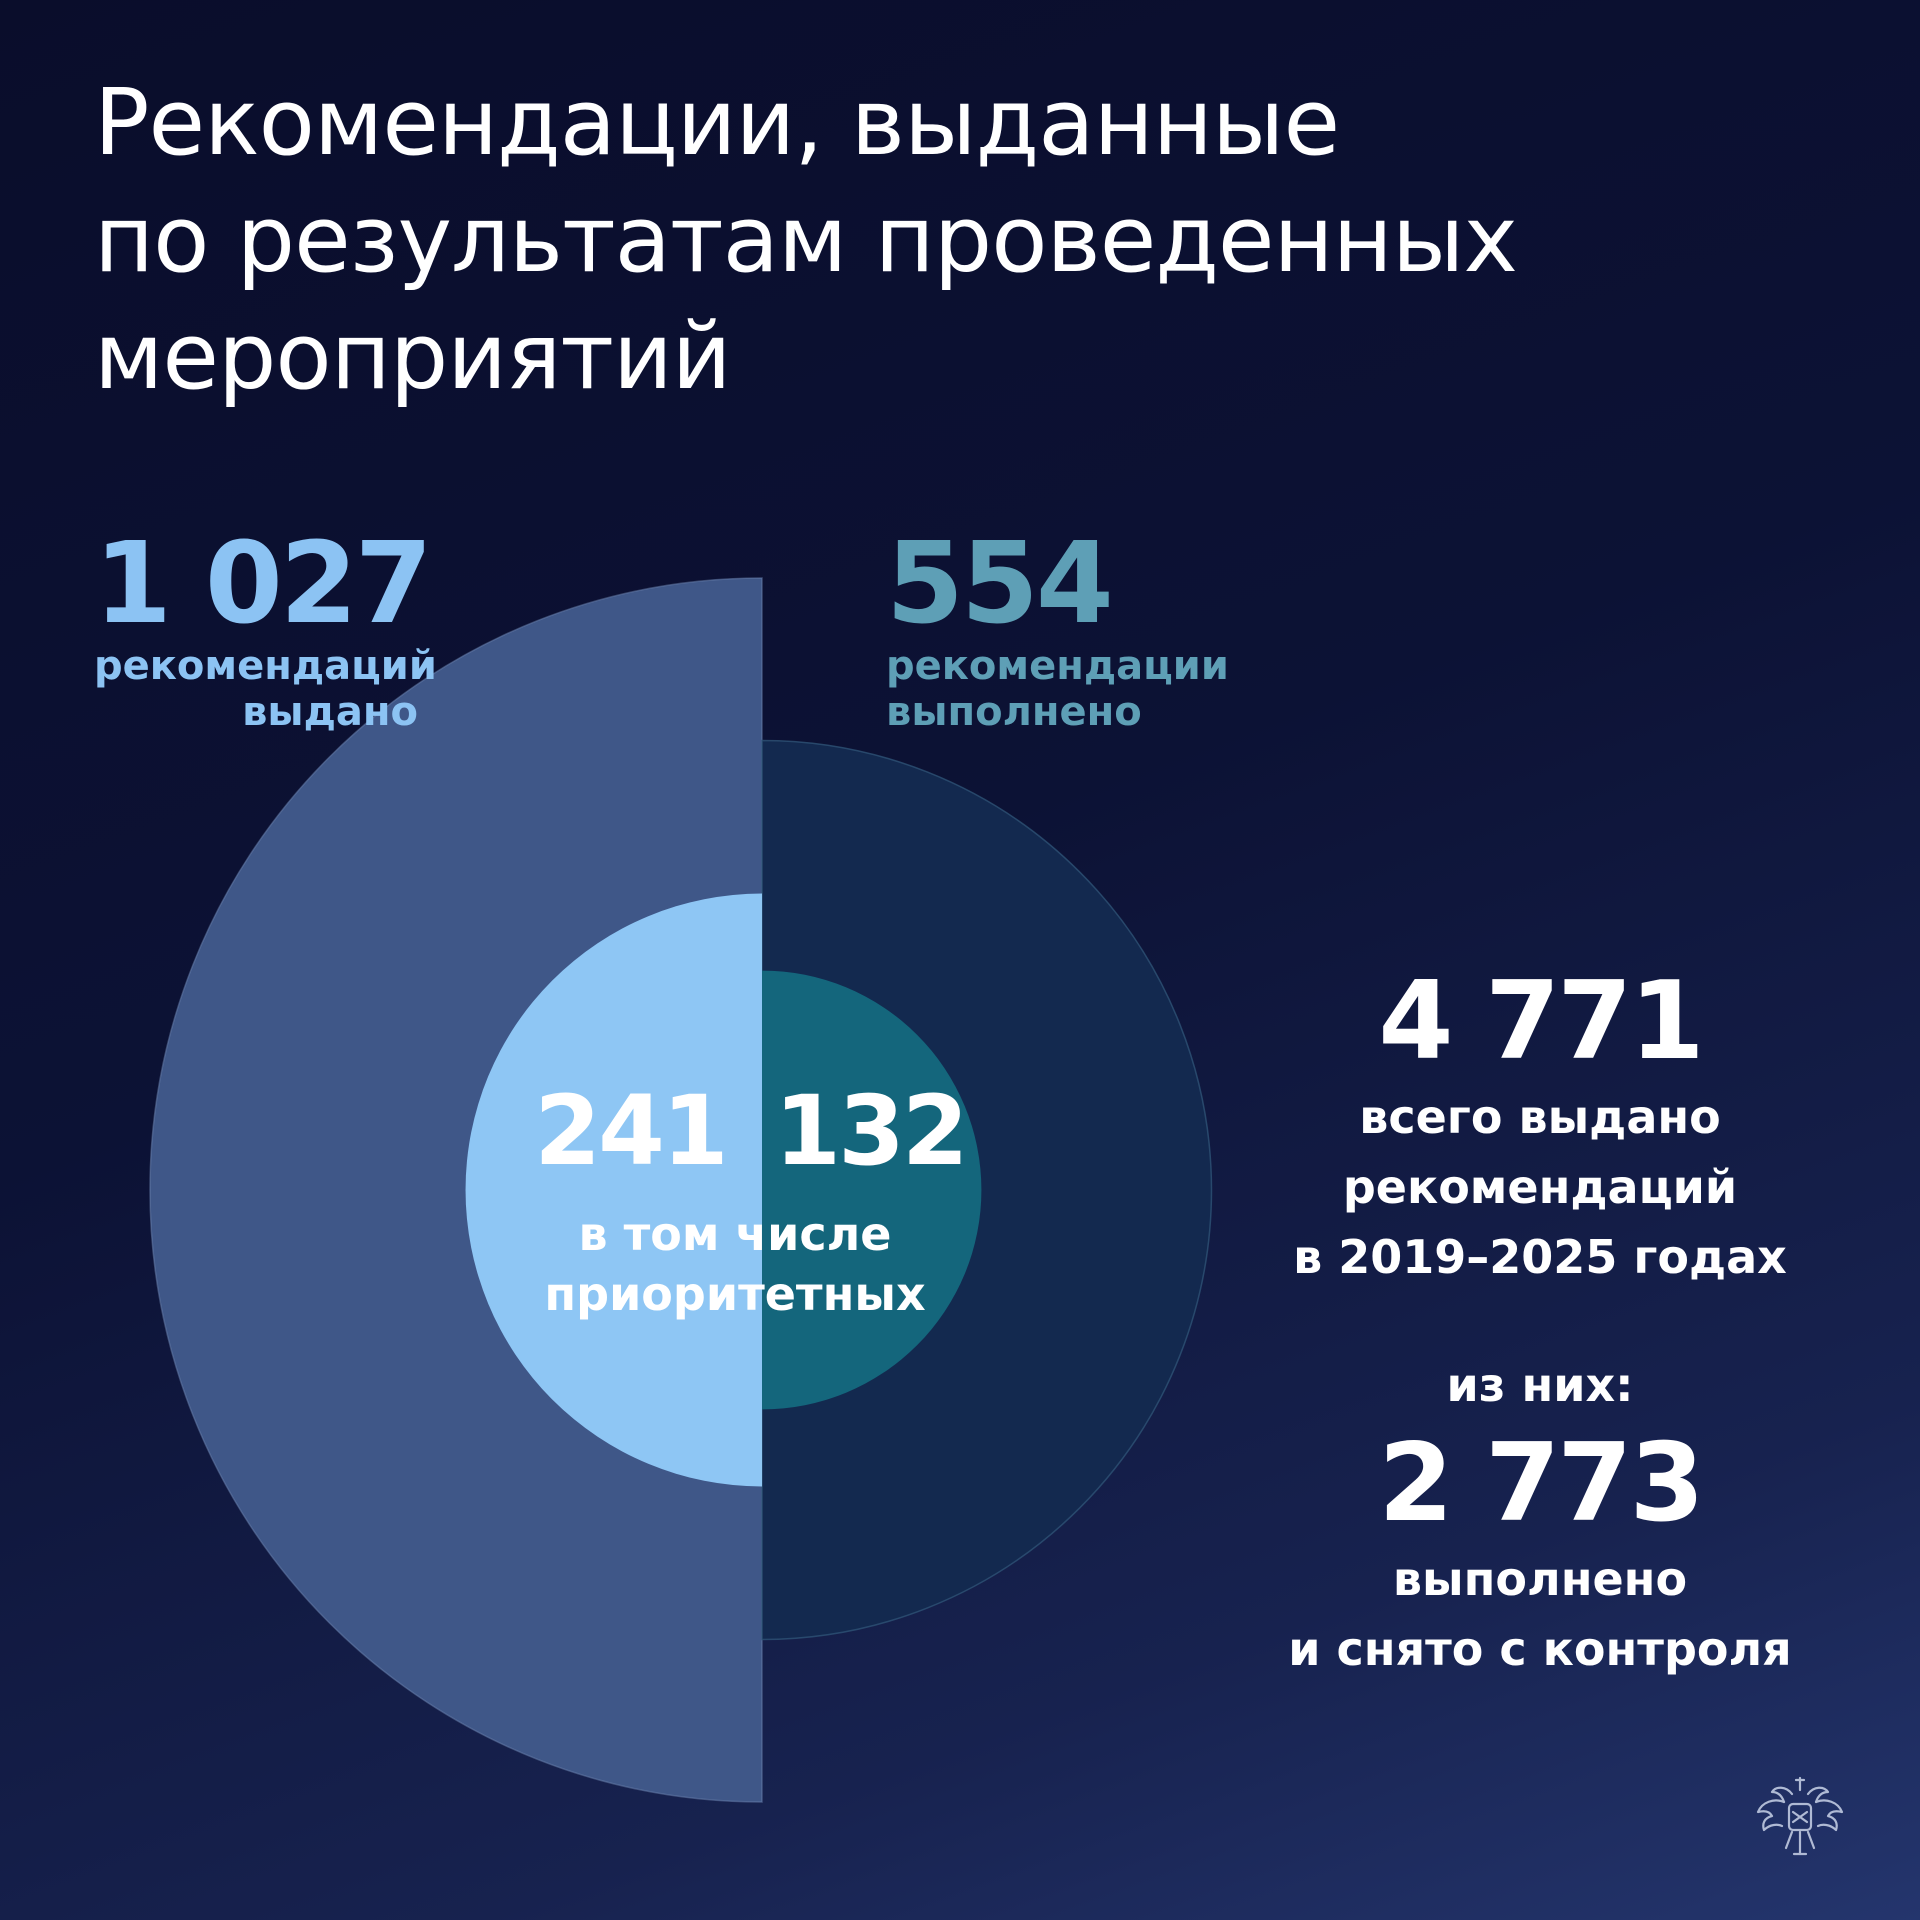  What do you see at coordinates (872, 1190) in the screenshot?
I see `completed-priority-half` at bounding box center [872, 1190].